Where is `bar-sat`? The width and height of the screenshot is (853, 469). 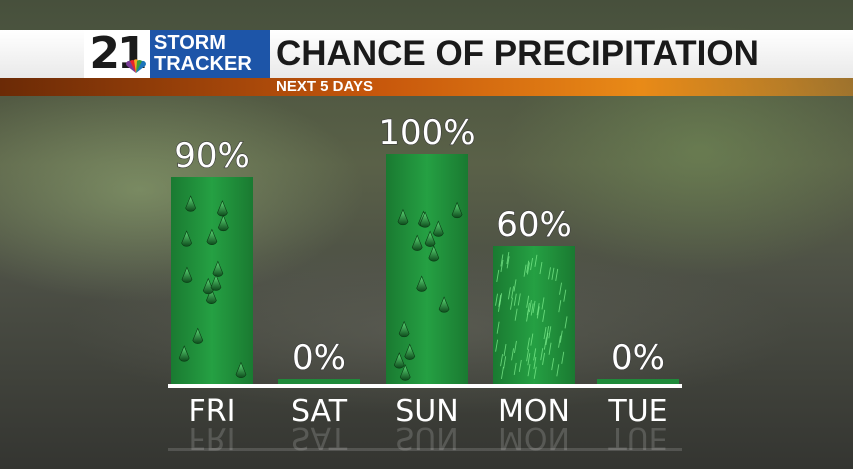 bar-sat is located at coordinates (319, 381).